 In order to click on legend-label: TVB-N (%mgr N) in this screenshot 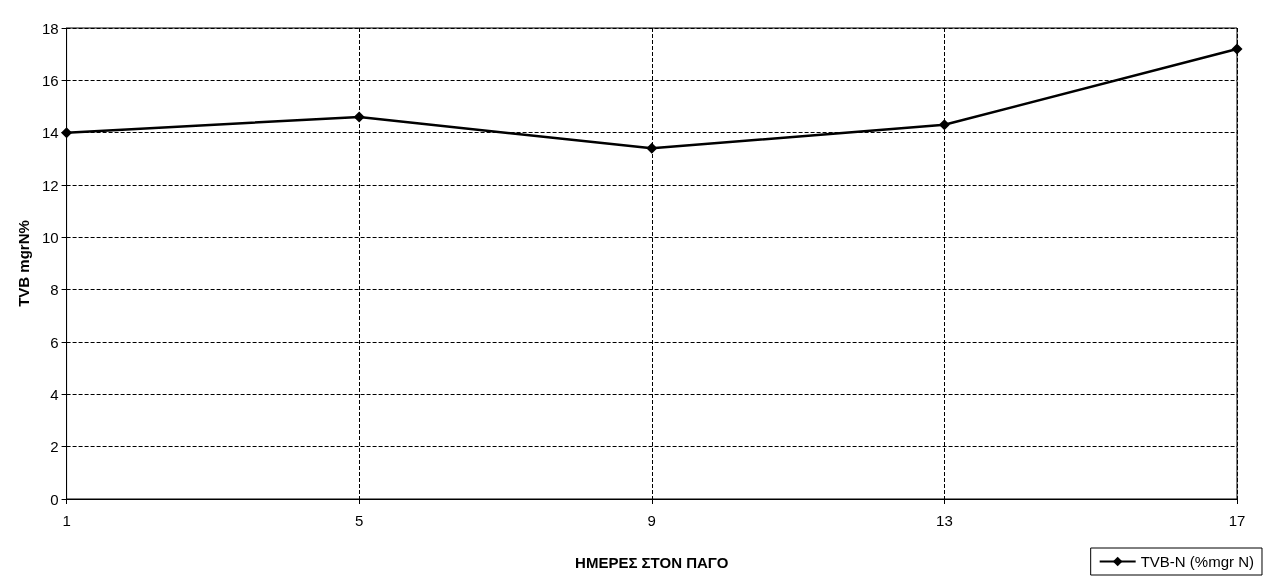, I will do `click(1197, 561)`.